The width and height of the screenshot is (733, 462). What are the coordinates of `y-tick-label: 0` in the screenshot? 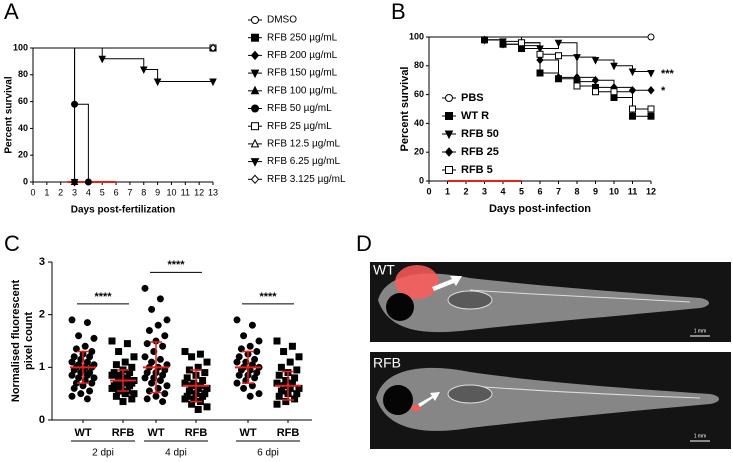 It's located at (25, 181).